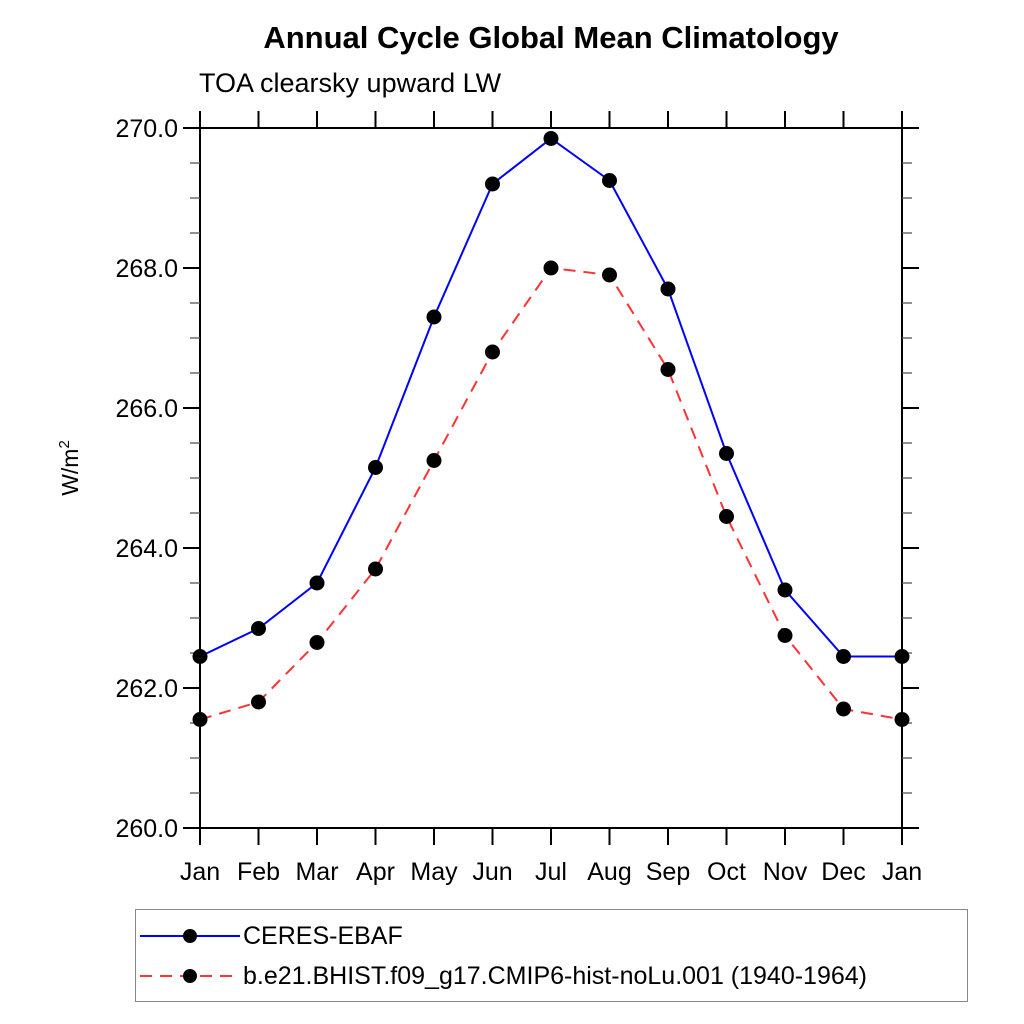 Image resolution: width=1024 pixels, height=1024 pixels. I want to click on y-tick-label: 270.0, so click(146, 129).